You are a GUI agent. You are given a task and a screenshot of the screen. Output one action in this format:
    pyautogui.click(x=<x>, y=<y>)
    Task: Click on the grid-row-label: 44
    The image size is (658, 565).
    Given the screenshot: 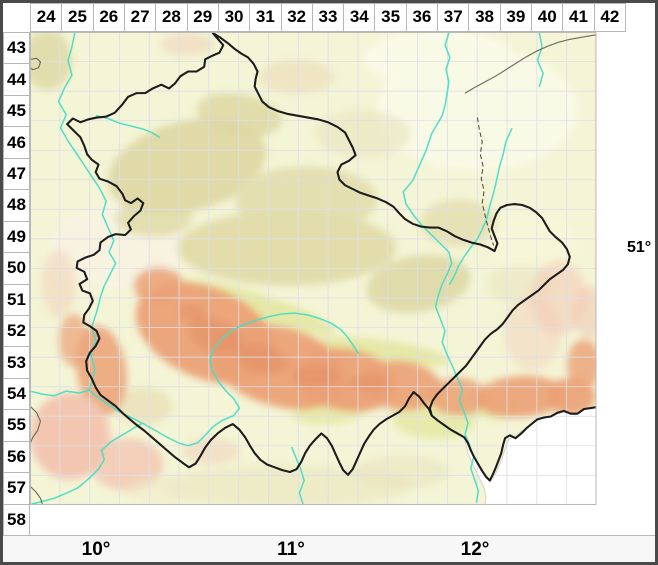 What is the action you would take?
    pyautogui.click(x=16, y=79)
    